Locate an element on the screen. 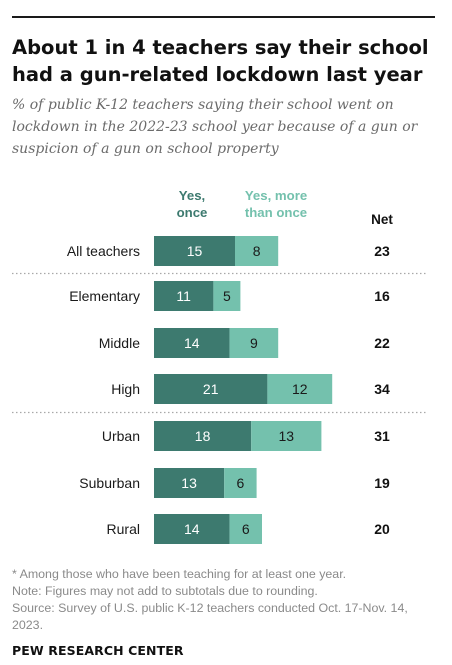 The height and width of the screenshot is (665, 452). bar-yes-more-than-once-rural is located at coordinates (245, 529).